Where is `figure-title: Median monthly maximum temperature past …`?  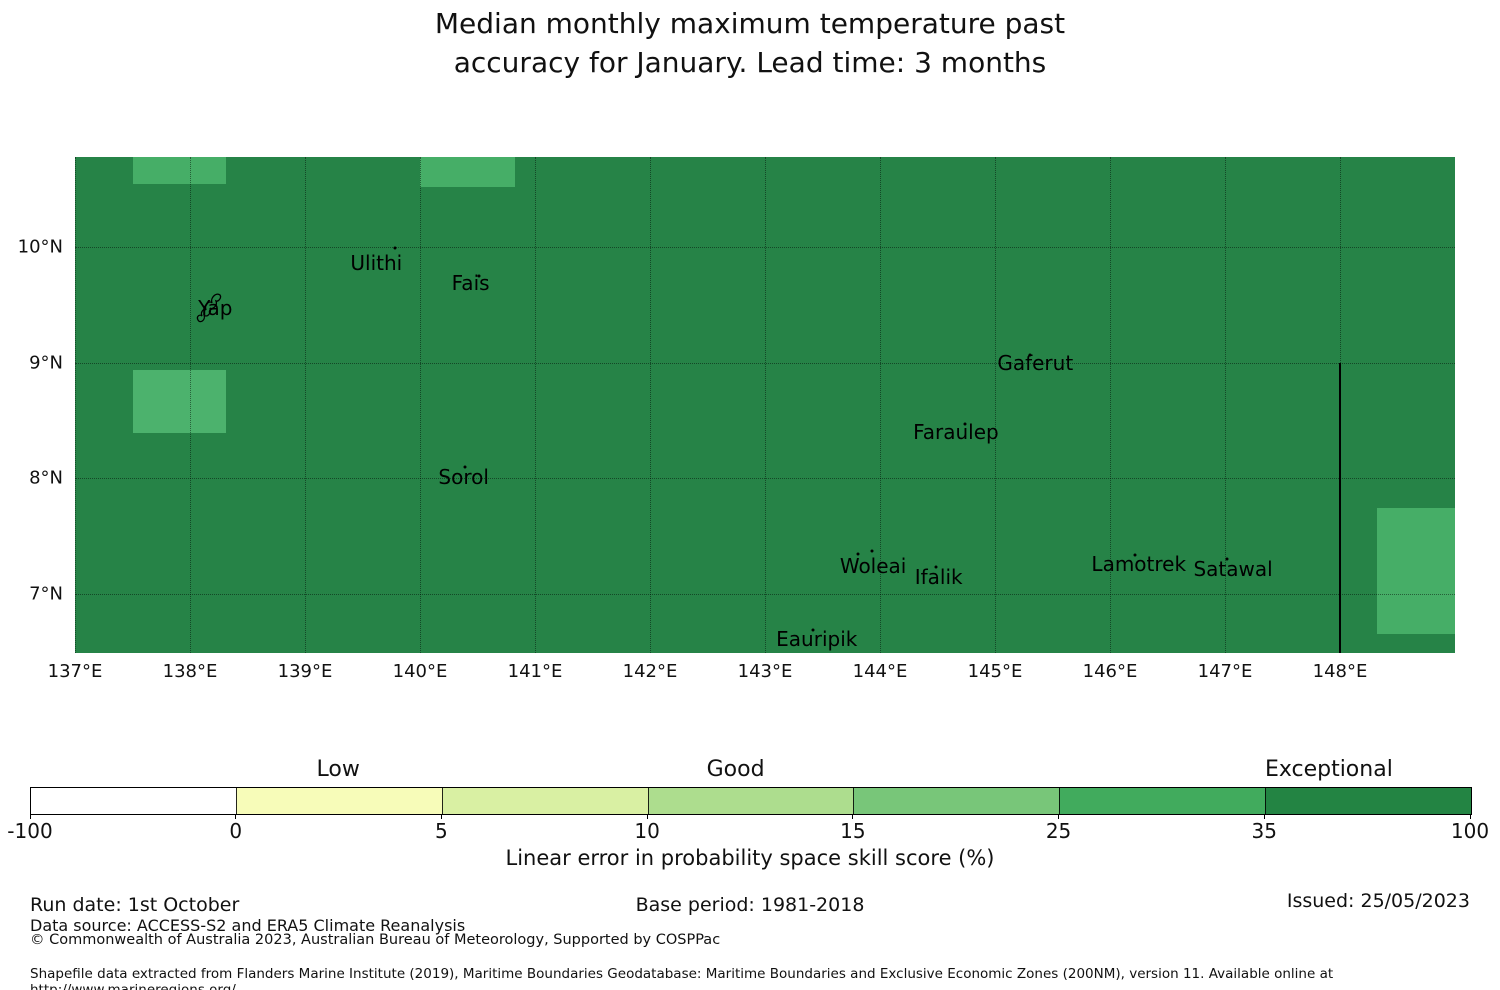
figure-title: Median monthly maximum temperature past … is located at coordinates (750, 43).